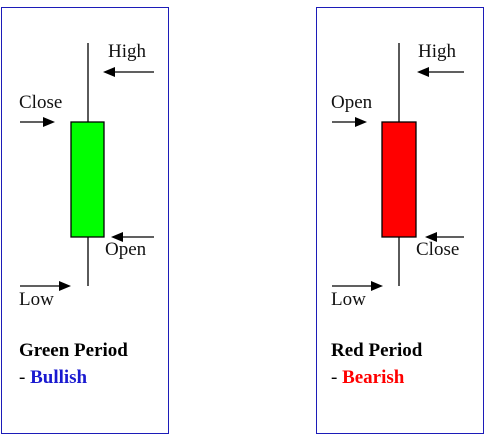  What do you see at coordinates (334, 377) in the screenshot?
I see `bearish-dash: -` at bounding box center [334, 377].